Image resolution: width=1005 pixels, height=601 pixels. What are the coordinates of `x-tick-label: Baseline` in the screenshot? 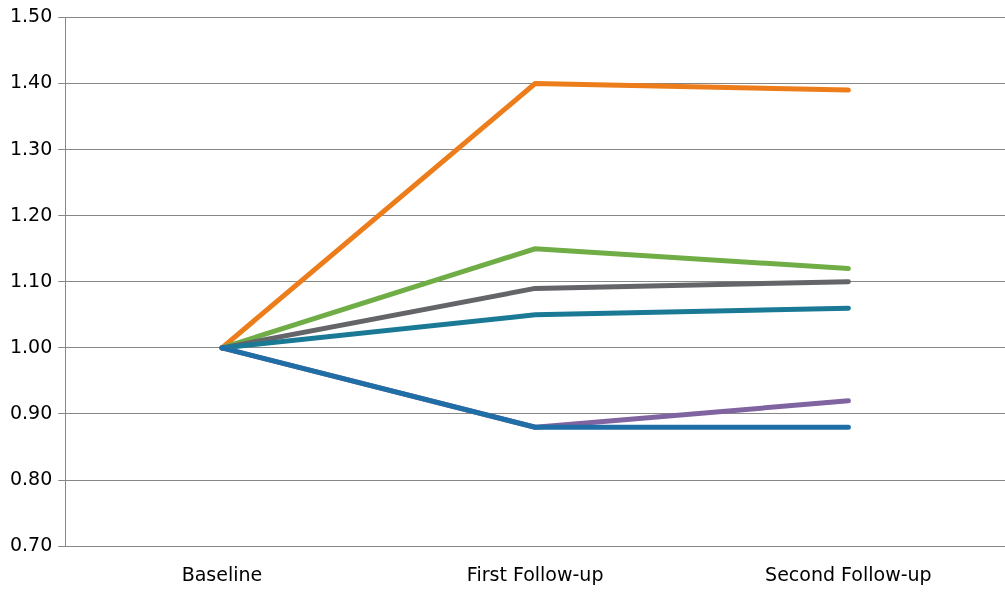 It's located at (222, 573).